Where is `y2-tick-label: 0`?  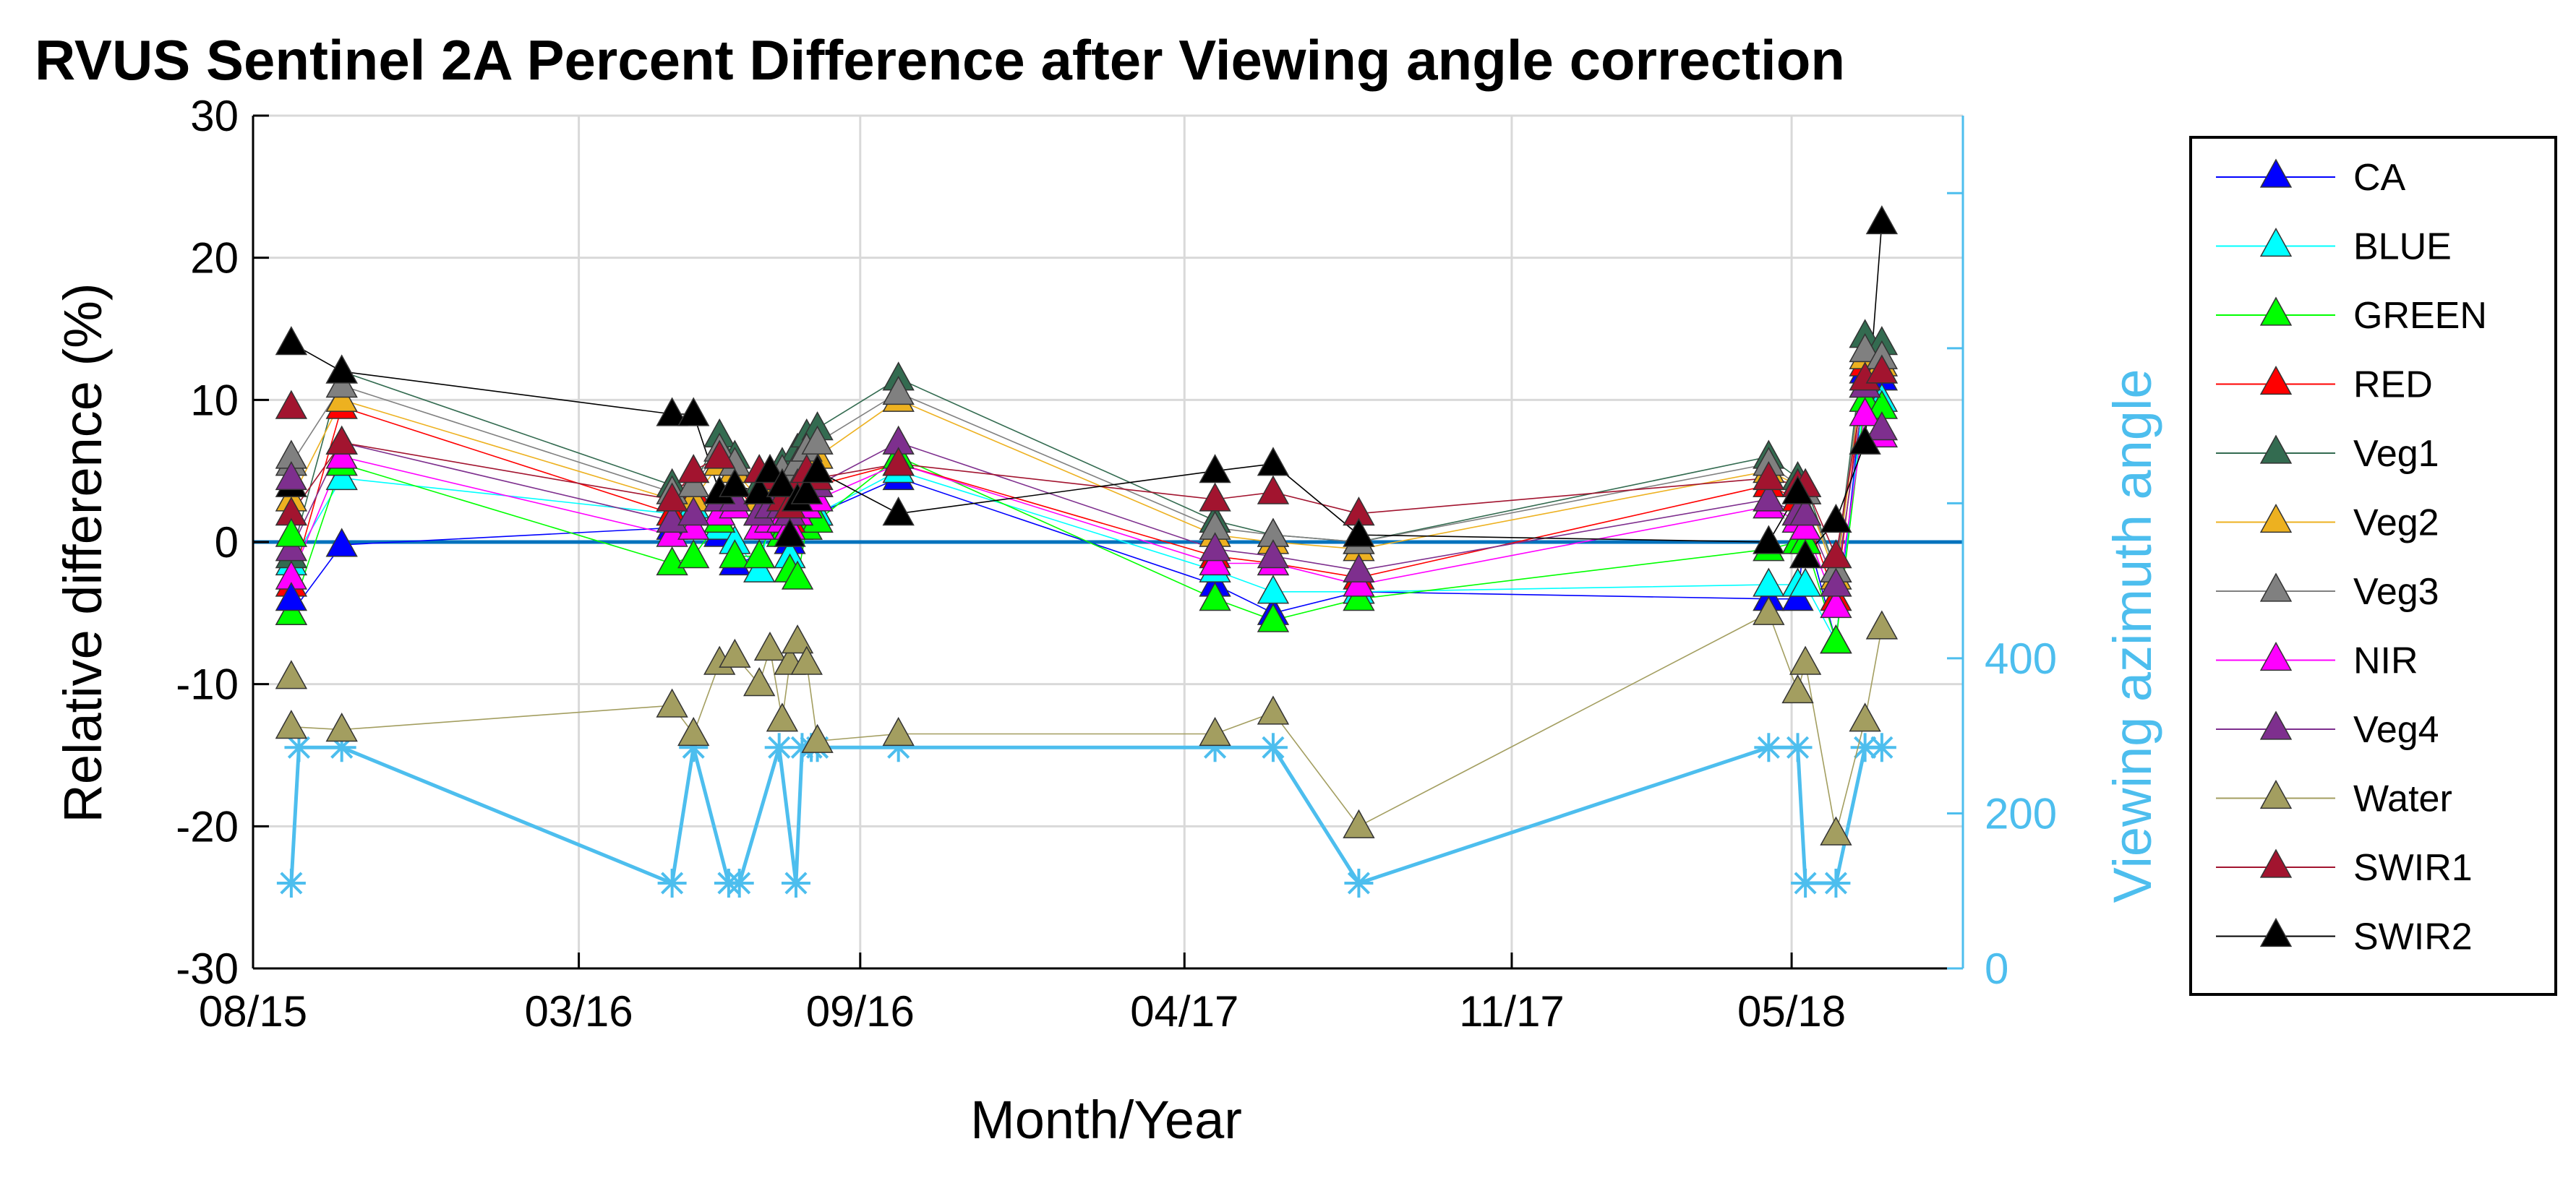
y2-tick-label: 0 is located at coordinates (1997, 969).